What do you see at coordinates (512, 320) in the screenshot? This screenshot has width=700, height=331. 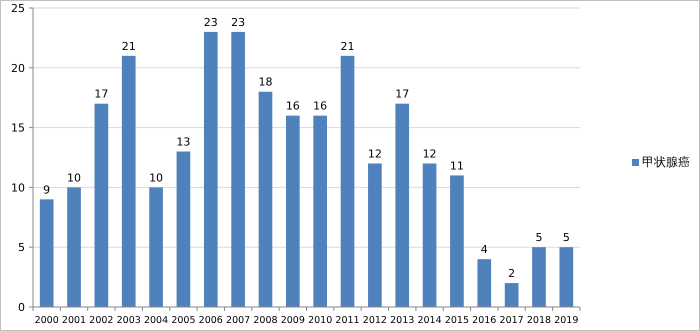 I see `x-tick-label: 2017` at bounding box center [512, 320].